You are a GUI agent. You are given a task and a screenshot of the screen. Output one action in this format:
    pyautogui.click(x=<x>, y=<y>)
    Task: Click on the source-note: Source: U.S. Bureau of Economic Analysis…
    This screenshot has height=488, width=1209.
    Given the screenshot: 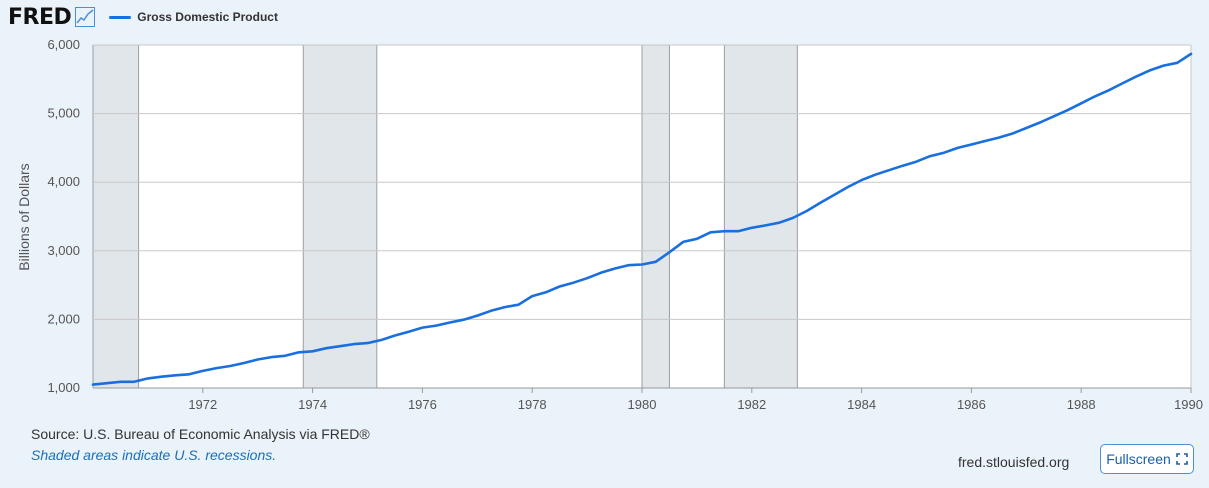 What is the action you would take?
    pyautogui.click(x=200, y=434)
    